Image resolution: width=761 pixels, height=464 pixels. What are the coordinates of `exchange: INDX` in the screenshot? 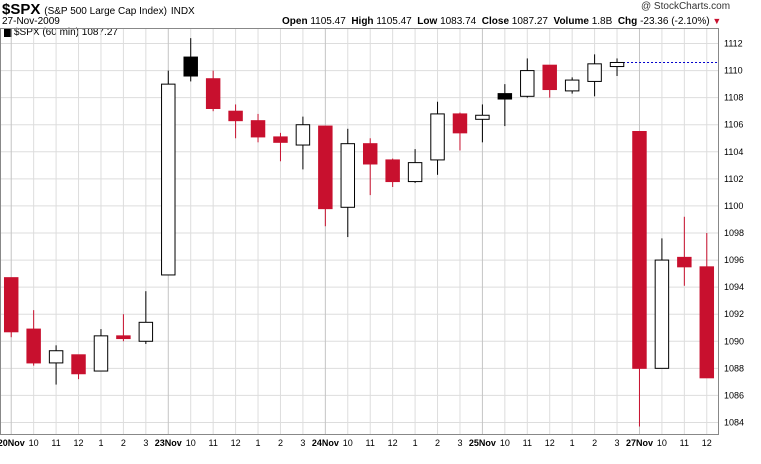 It's located at (182, 11).